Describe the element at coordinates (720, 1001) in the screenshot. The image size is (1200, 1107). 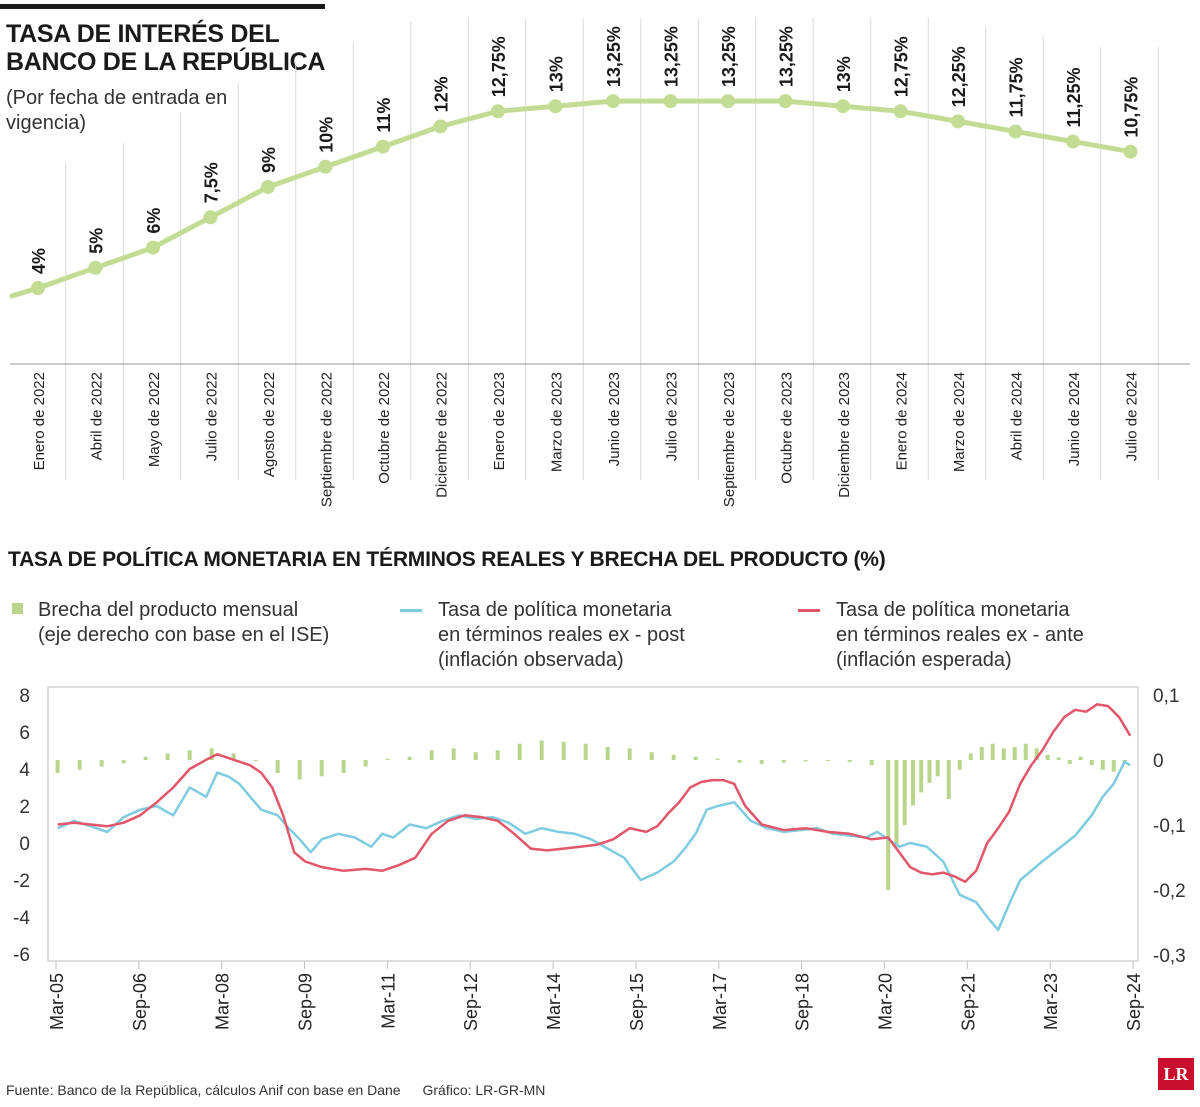
I see `x-tick-9: Mar-17` at that location.